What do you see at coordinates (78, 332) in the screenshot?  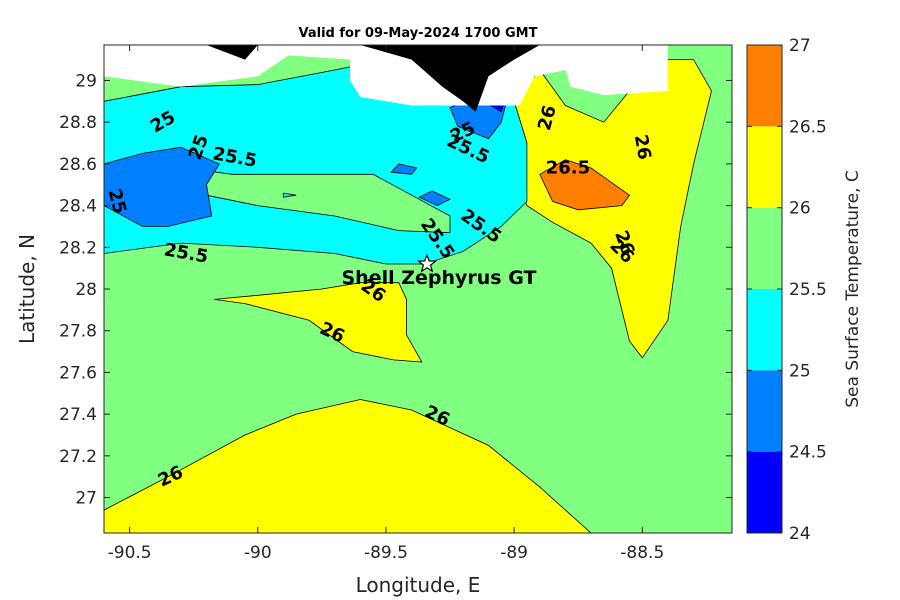 I see `y-tick-label: 27.8` at bounding box center [78, 332].